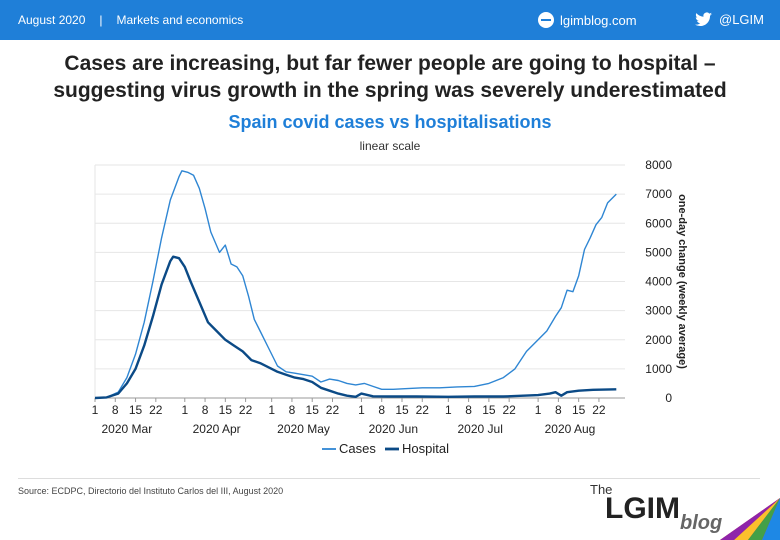 The image size is (780, 540). Describe the element at coordinates (601, 489) in the screenshot. I see `logo-the: The` at that location.